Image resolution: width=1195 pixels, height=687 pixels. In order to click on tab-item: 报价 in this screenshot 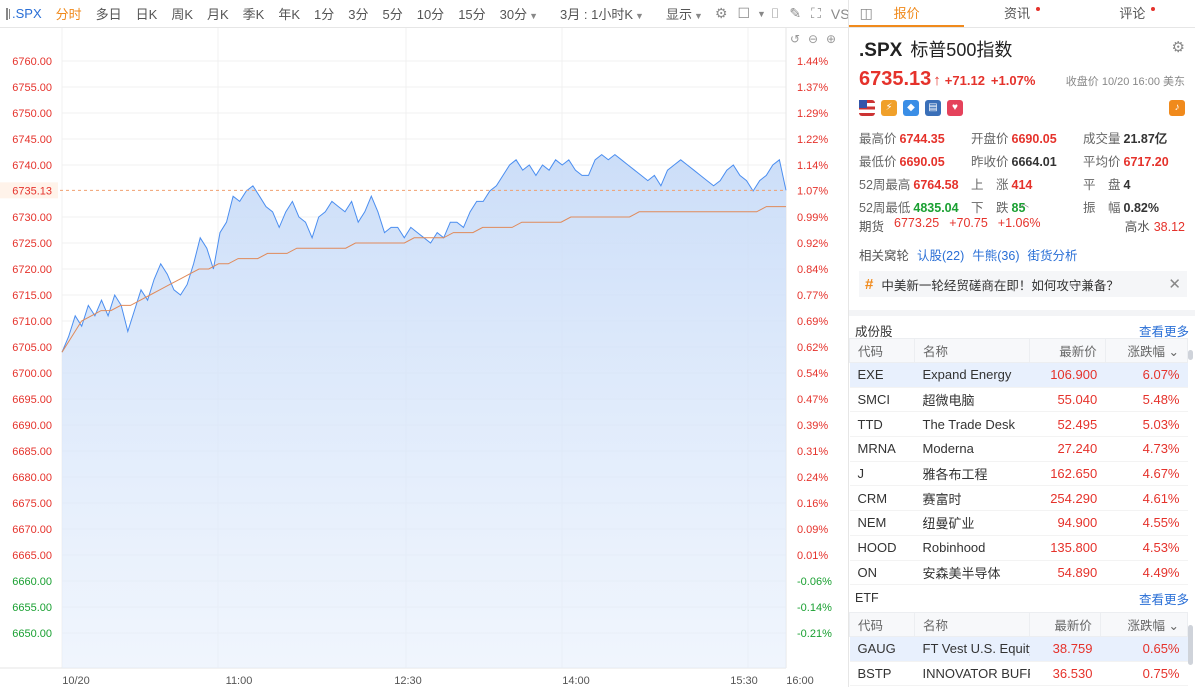, I will do `click(907, 13)`.